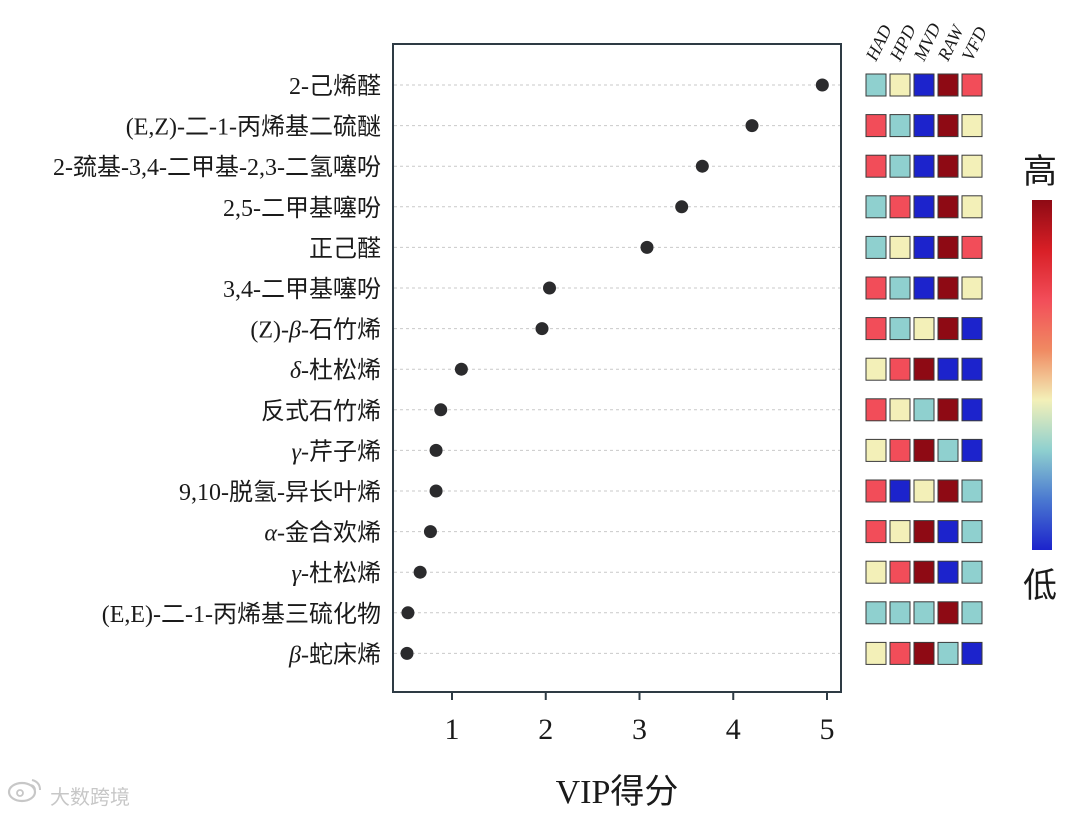  Describe the element at coordinates (322, 533) in the screenshot. I see `y-tick-label: α-金合欢烯` at that location.